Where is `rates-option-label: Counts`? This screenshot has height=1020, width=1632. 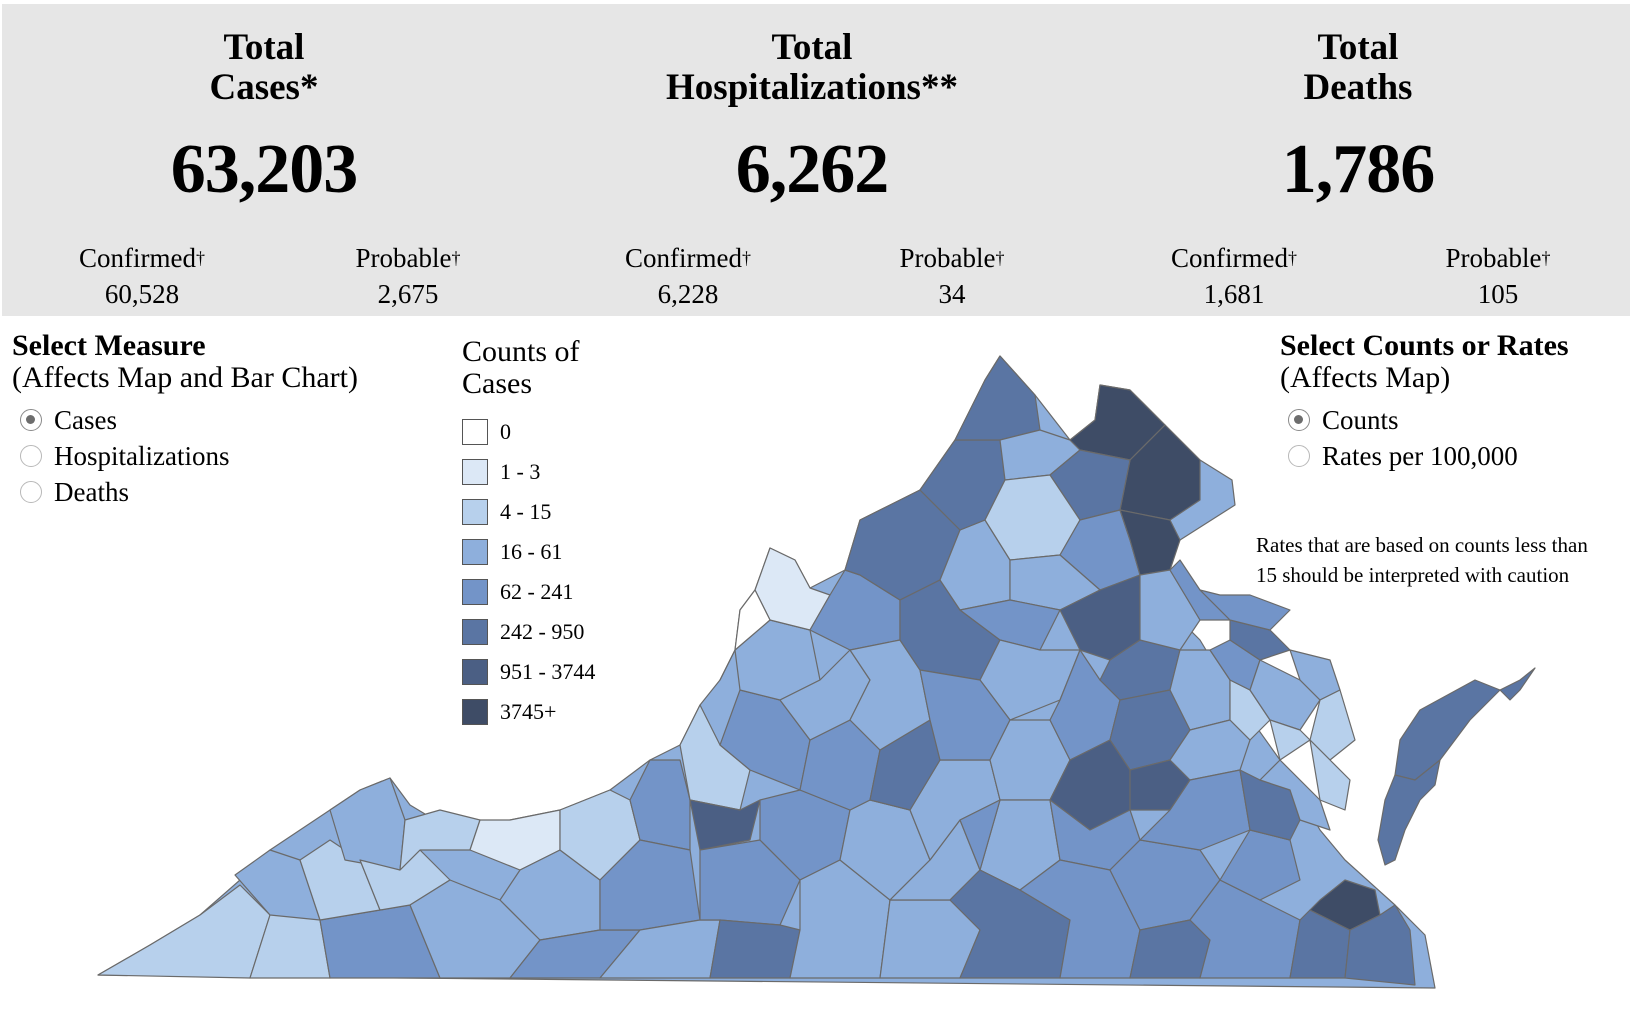
rates-option-label: Counts is located at coordinates (1360, 419).